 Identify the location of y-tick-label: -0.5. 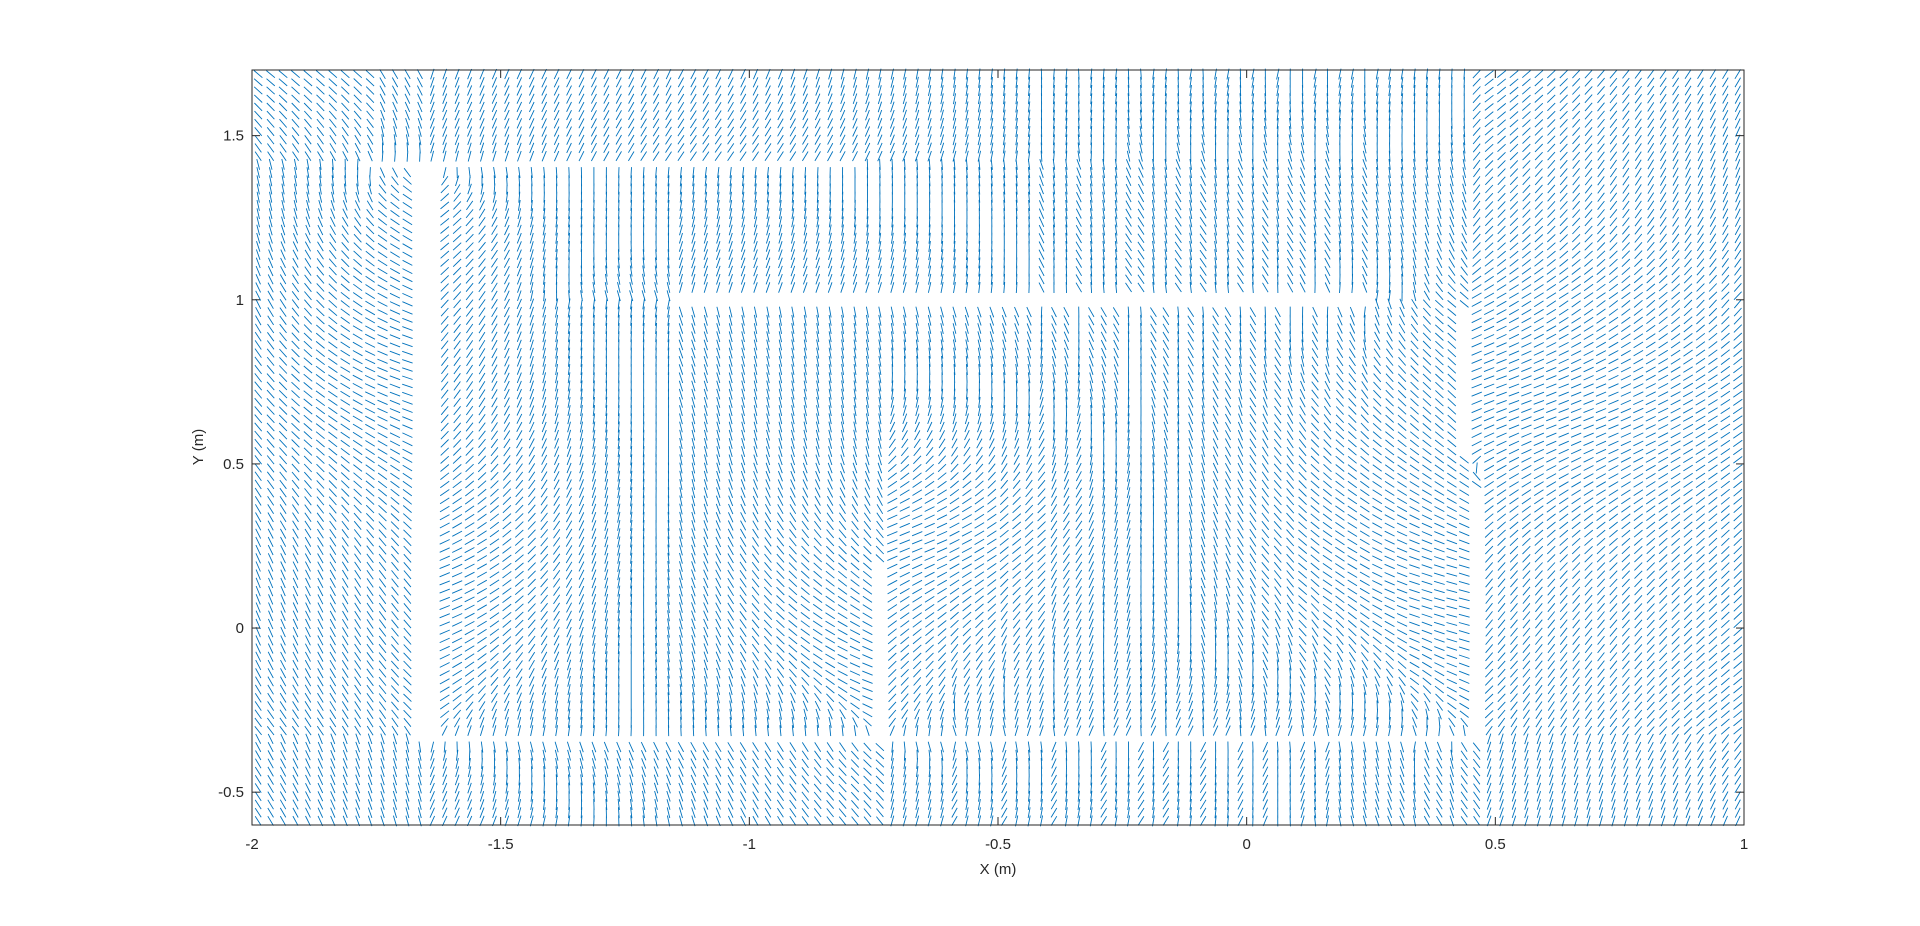
(231, 792).